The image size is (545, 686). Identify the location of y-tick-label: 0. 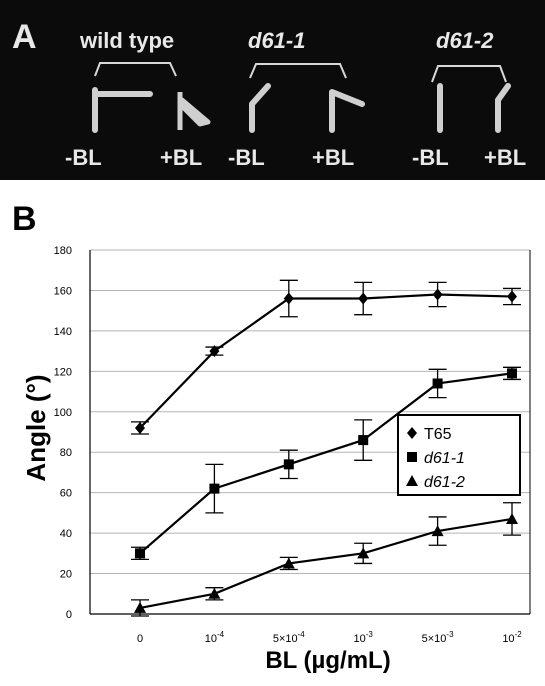
(69, 615).